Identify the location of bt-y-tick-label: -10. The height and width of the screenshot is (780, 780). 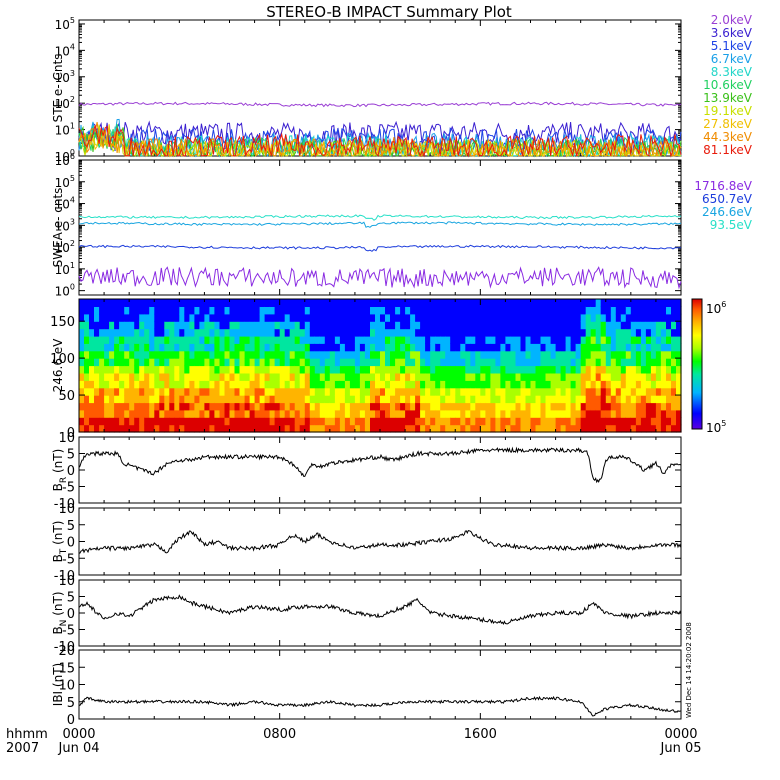
(64, 576).